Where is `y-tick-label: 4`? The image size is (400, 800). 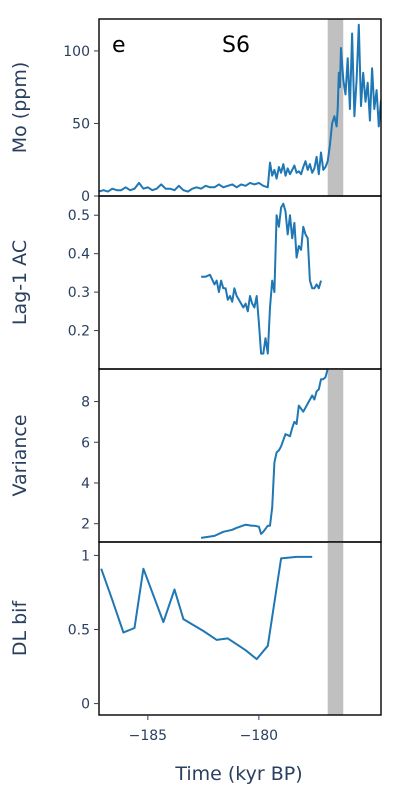 y-tick-label: 4 is located at coordinates (85, 484).